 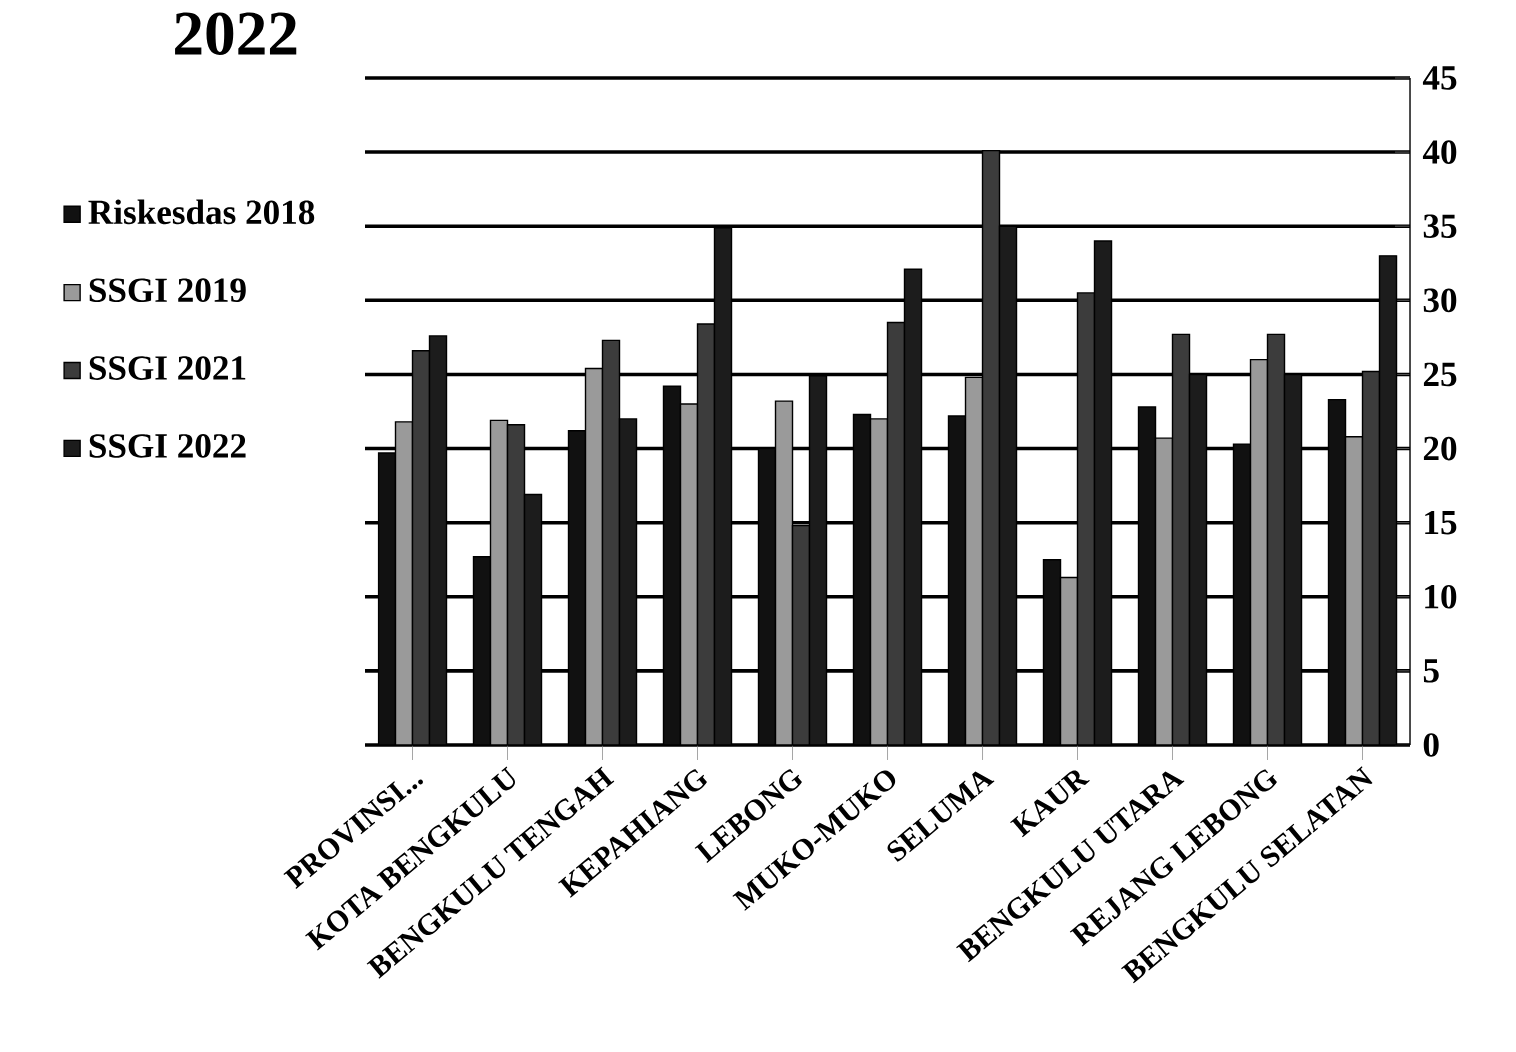 What do you see at coordinates (201, 212) in the screenshot?
I see `legend-label: Riskesdas 2018` at bounding box center [201, 212].